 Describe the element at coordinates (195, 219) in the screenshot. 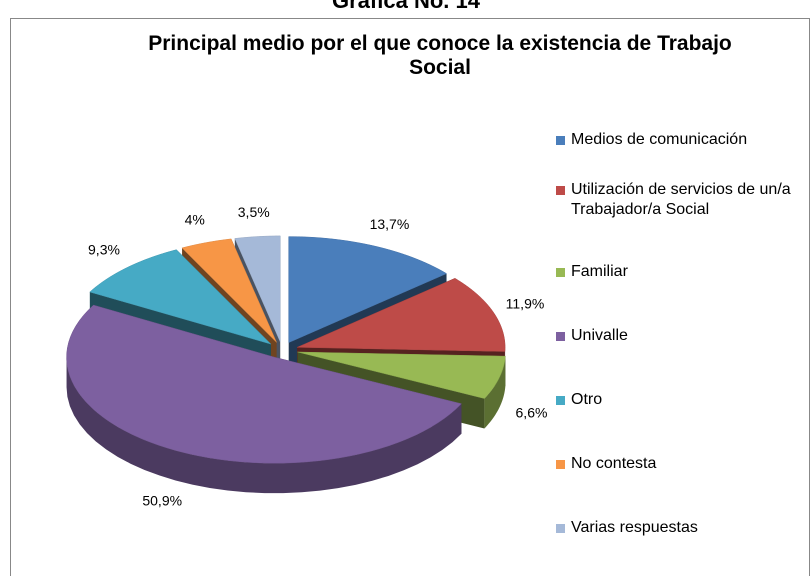

I see `data-label: 4%` at that location.